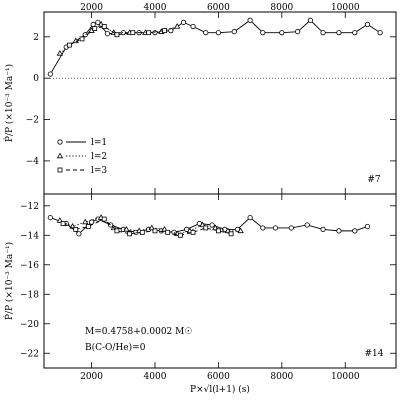 This screenshot has height=400, width=400. Describe the element at coordinates (36, 79) in the screenshot. I see `top-ytick-label: 0` at that location.